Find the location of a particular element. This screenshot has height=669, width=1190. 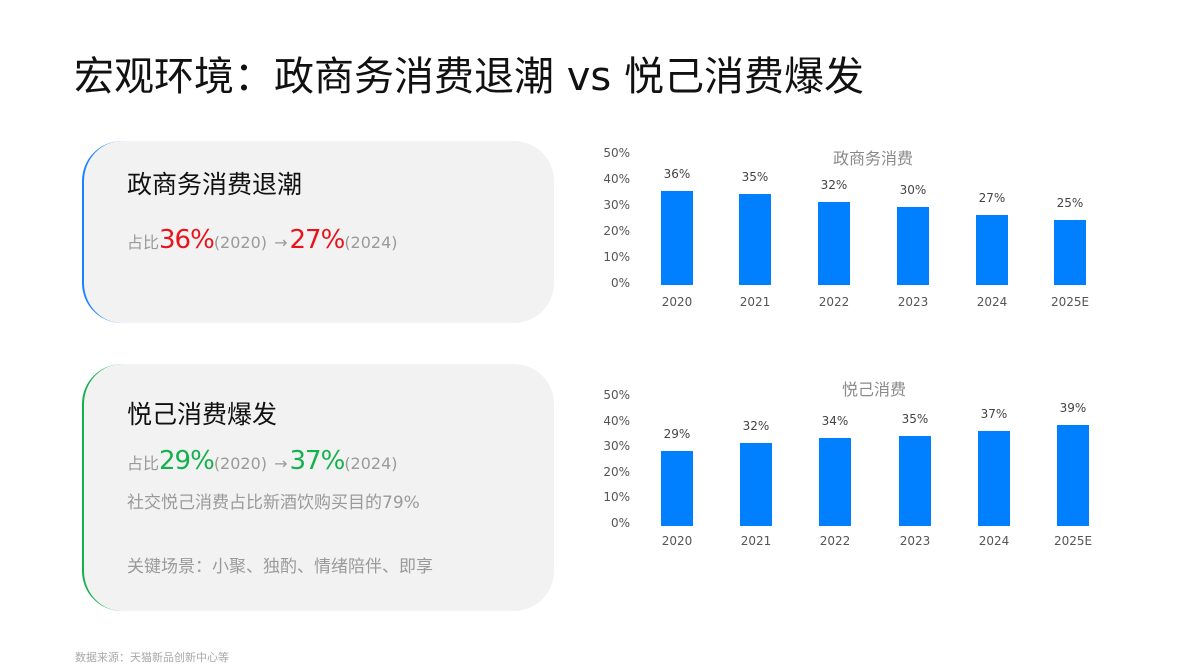

card-title: 政商务消费退潮 is located at coordinates (215, 184).